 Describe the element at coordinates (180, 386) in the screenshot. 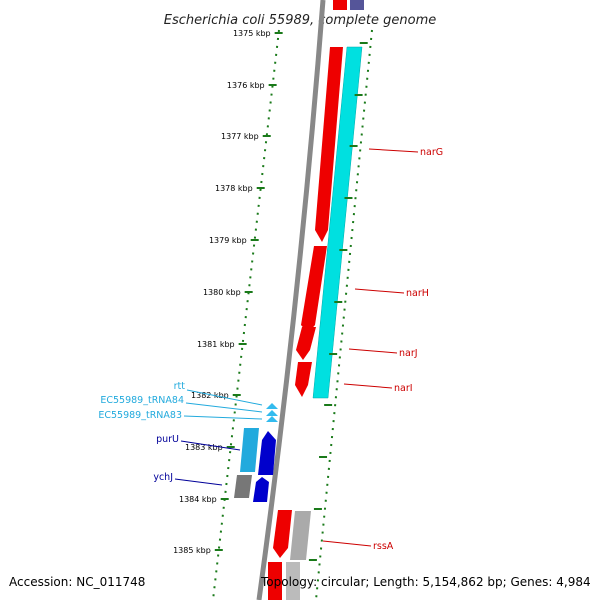

I see `gene-label-rtt: rtt` at that location.